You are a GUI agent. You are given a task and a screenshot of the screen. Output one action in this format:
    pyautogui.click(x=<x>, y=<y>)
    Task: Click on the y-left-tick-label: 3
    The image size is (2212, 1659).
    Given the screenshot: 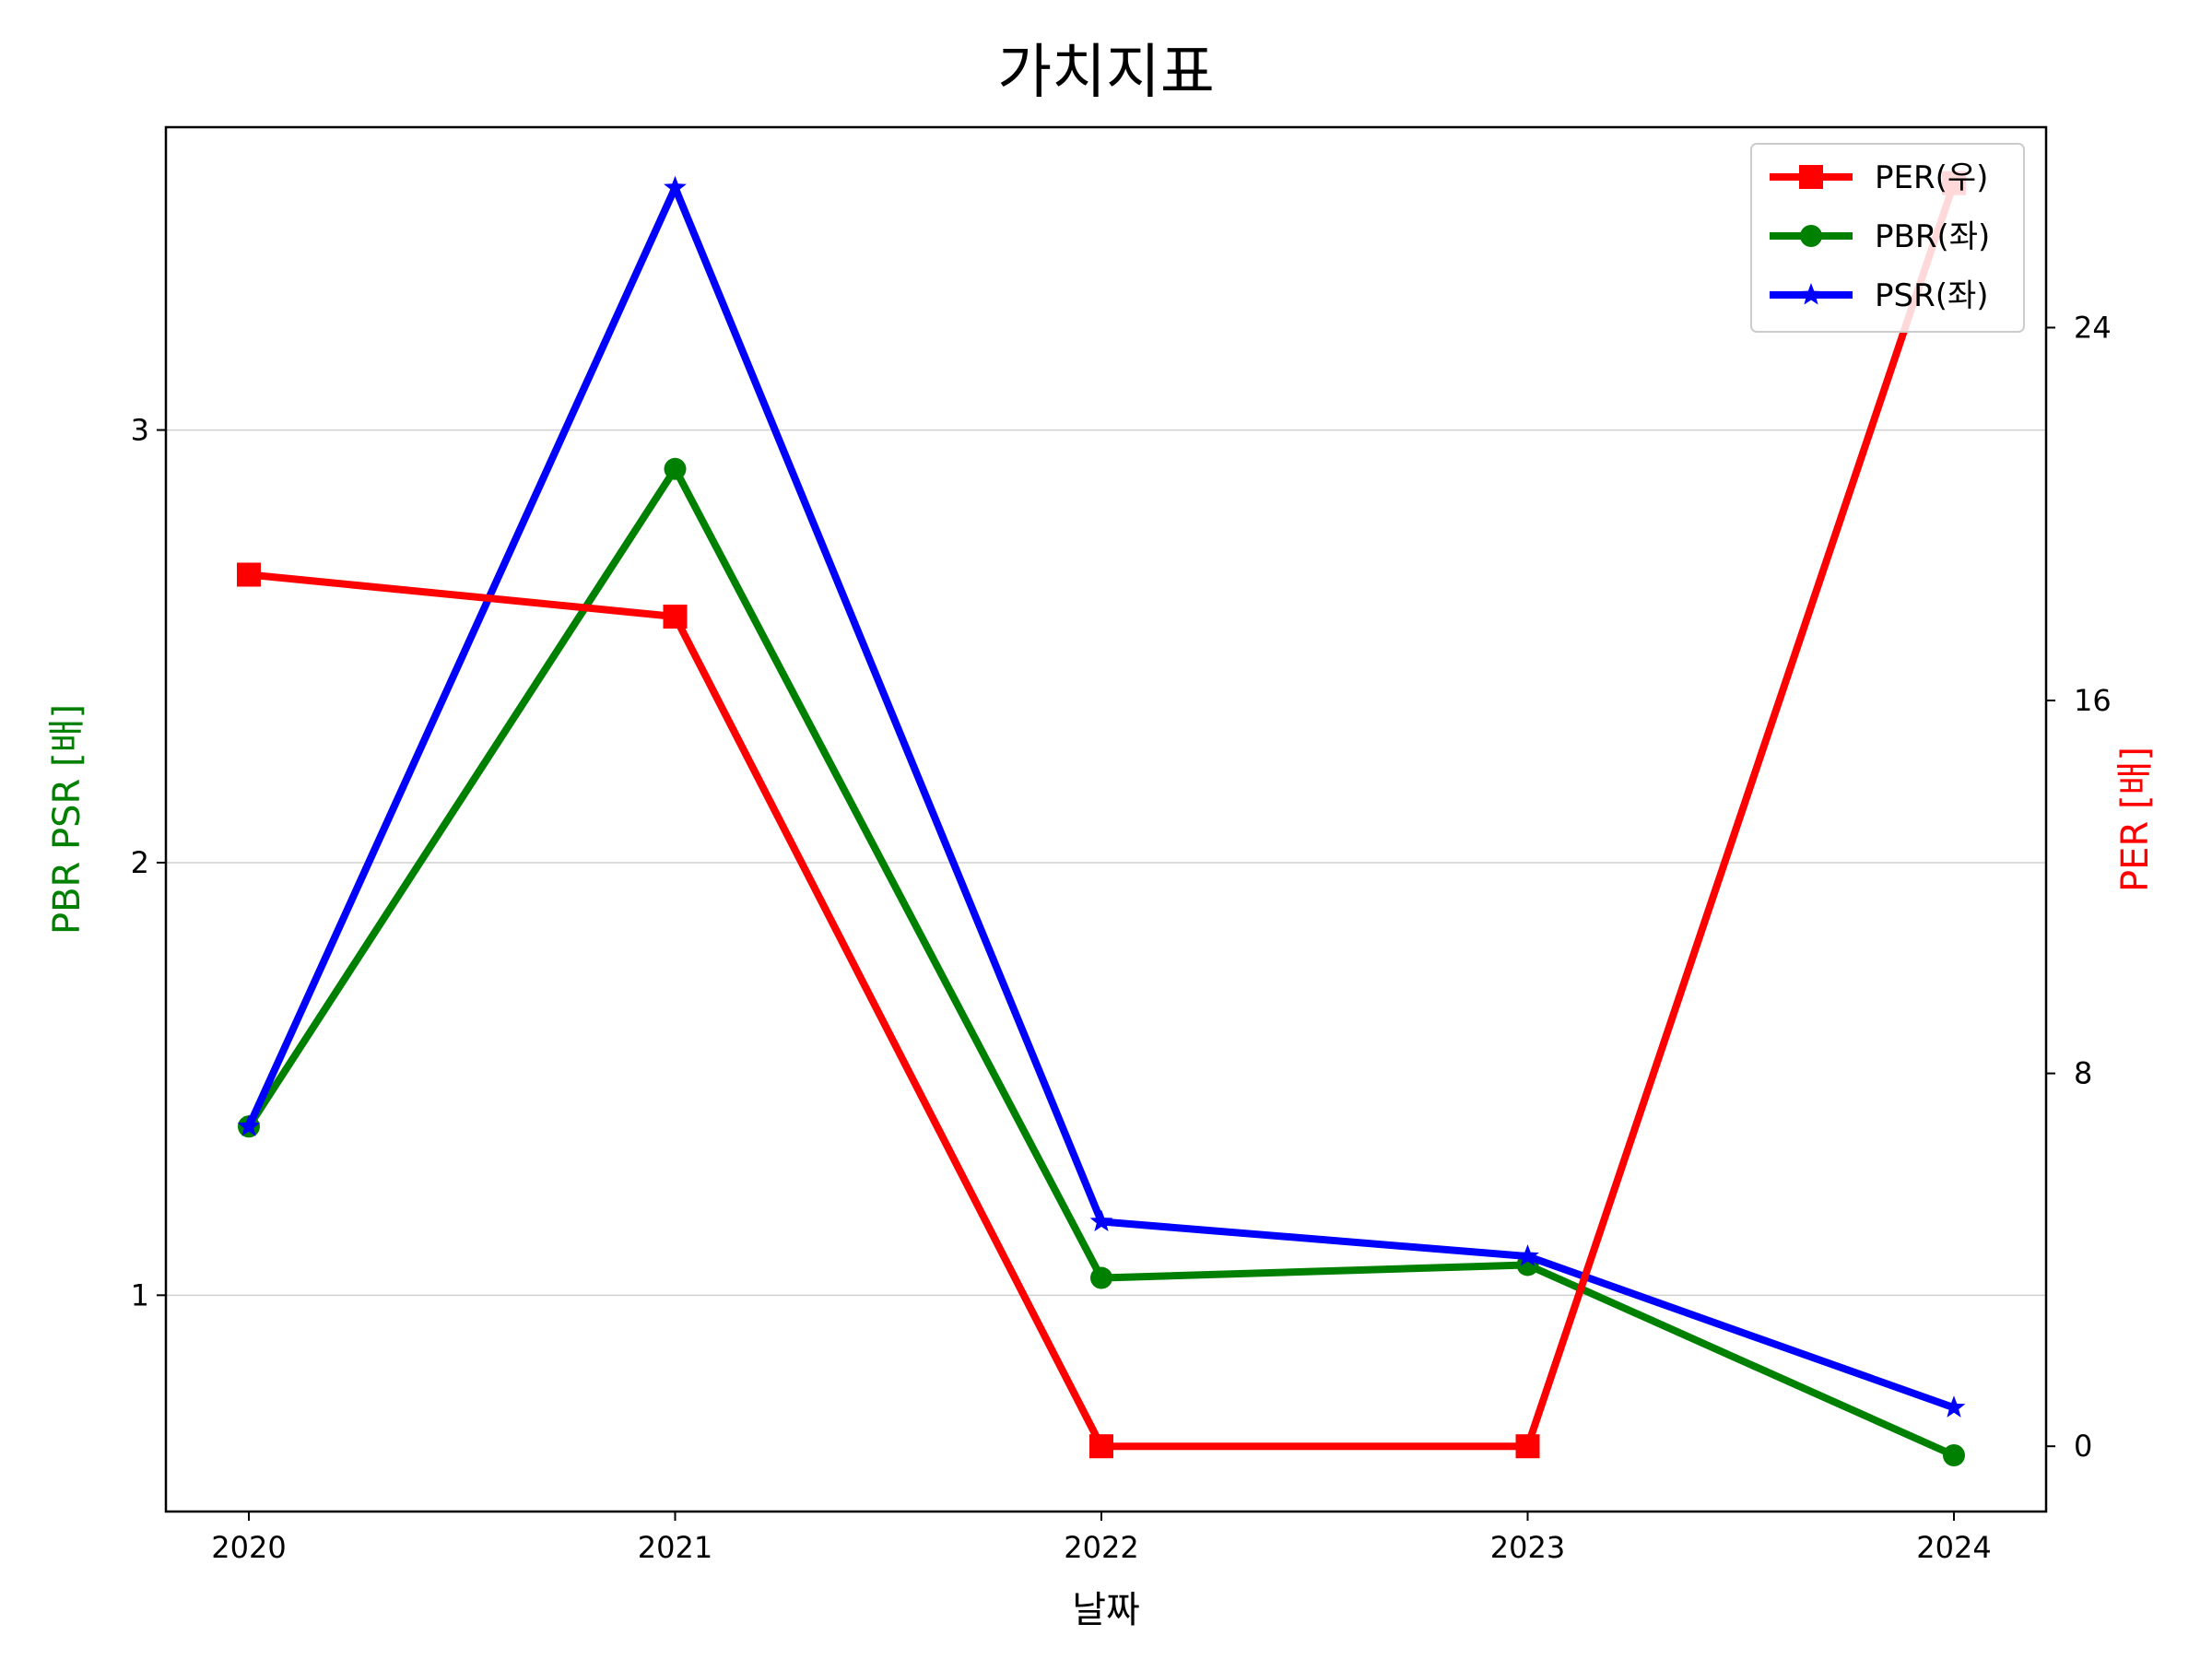 What is the action you would take?
    pyautogui.click(x=140, y=430)
    